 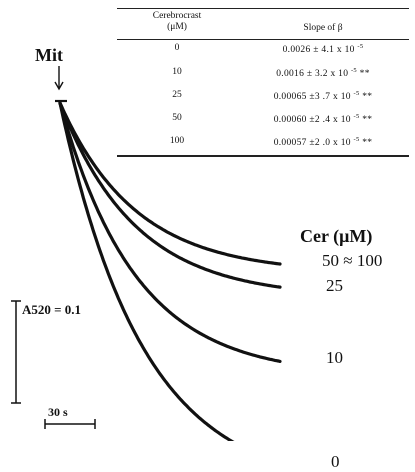 I want to click on legend-title: Cer (μM), so click(x=336, y=236).